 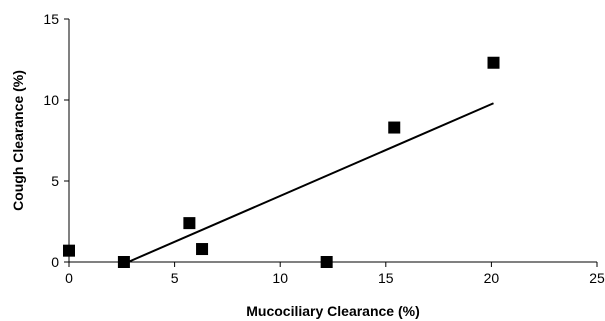 I want to click on x-ticks: 0 5 10 15 20 25, so click(x=335, y=274).